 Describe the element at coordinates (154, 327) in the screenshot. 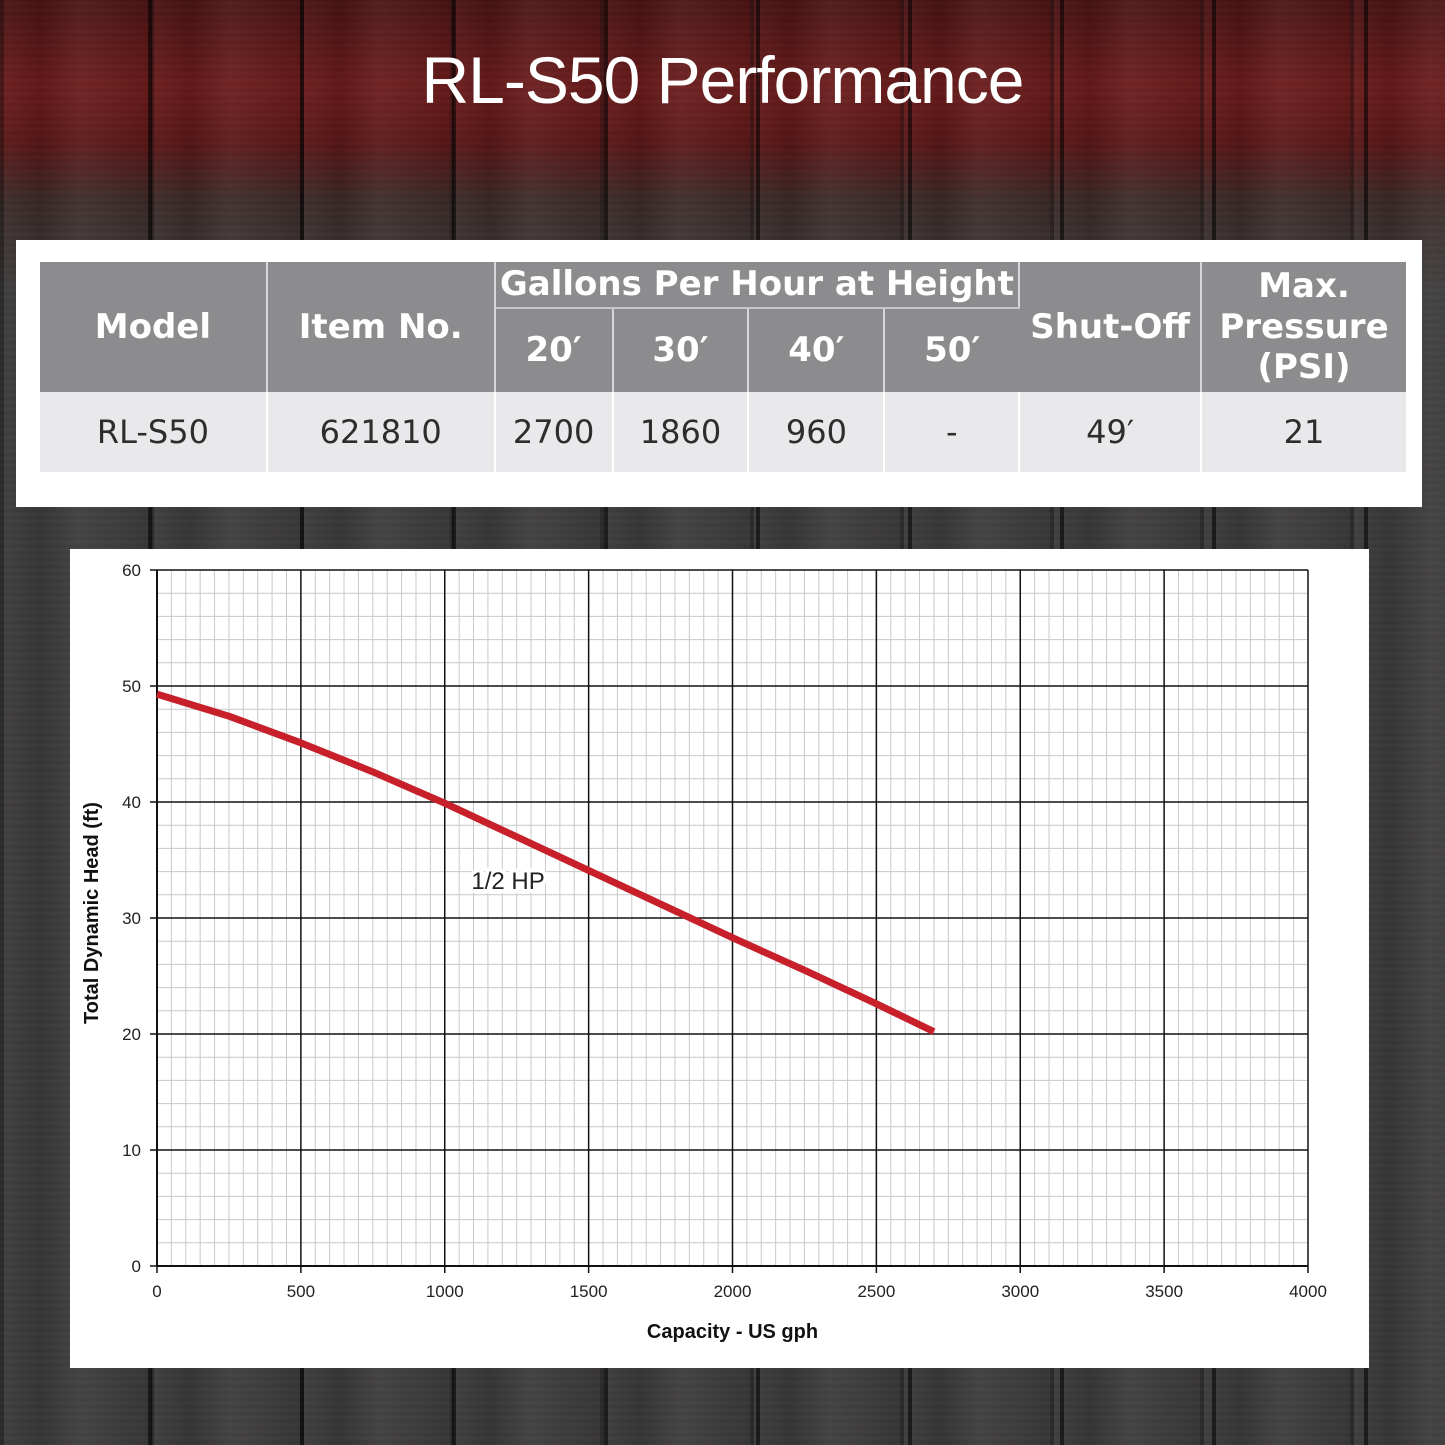

I see `header-model: Model` at that location.